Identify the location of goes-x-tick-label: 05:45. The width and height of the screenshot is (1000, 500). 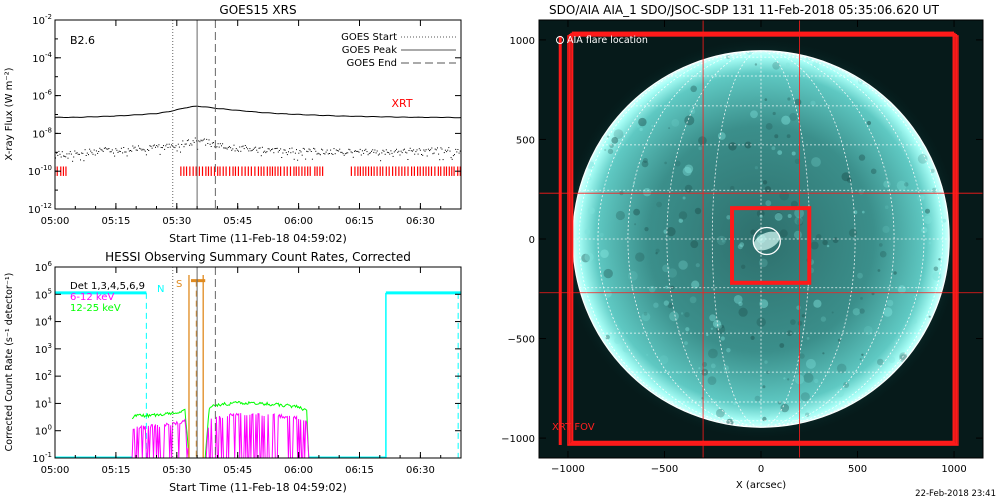
(237, 221).